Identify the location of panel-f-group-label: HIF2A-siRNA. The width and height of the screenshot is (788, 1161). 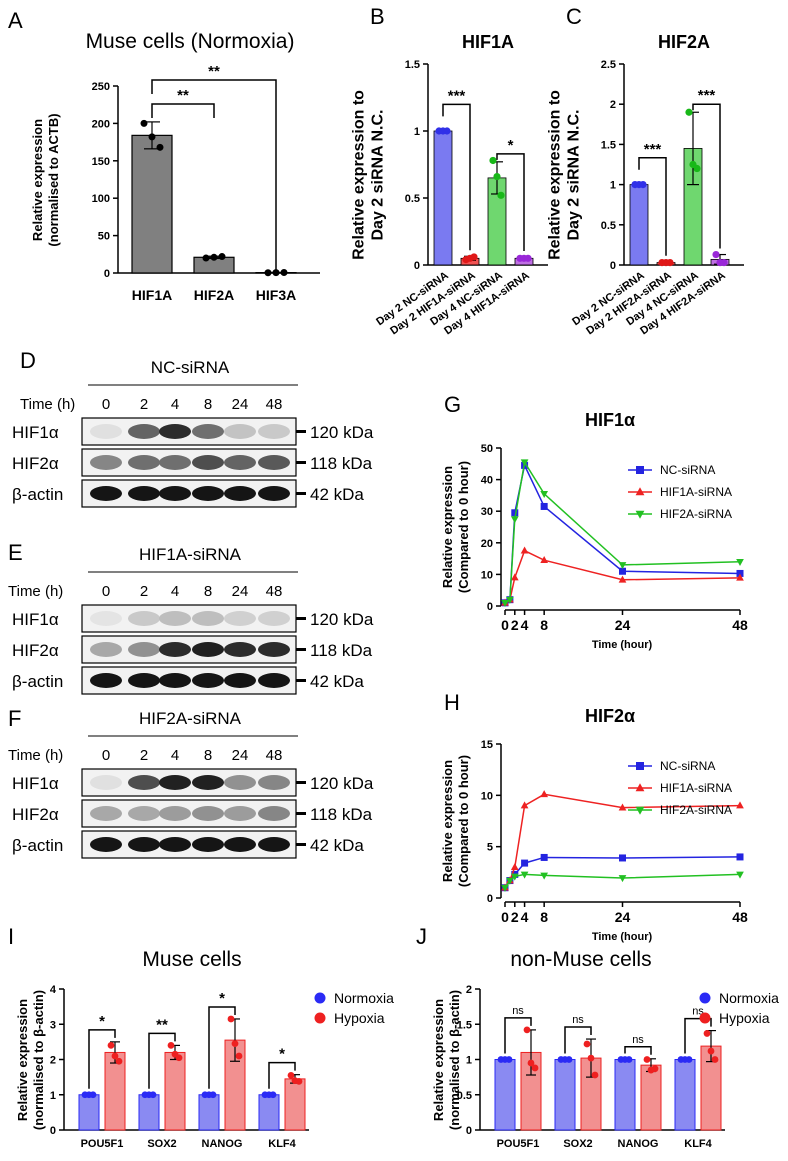
(190, 718).